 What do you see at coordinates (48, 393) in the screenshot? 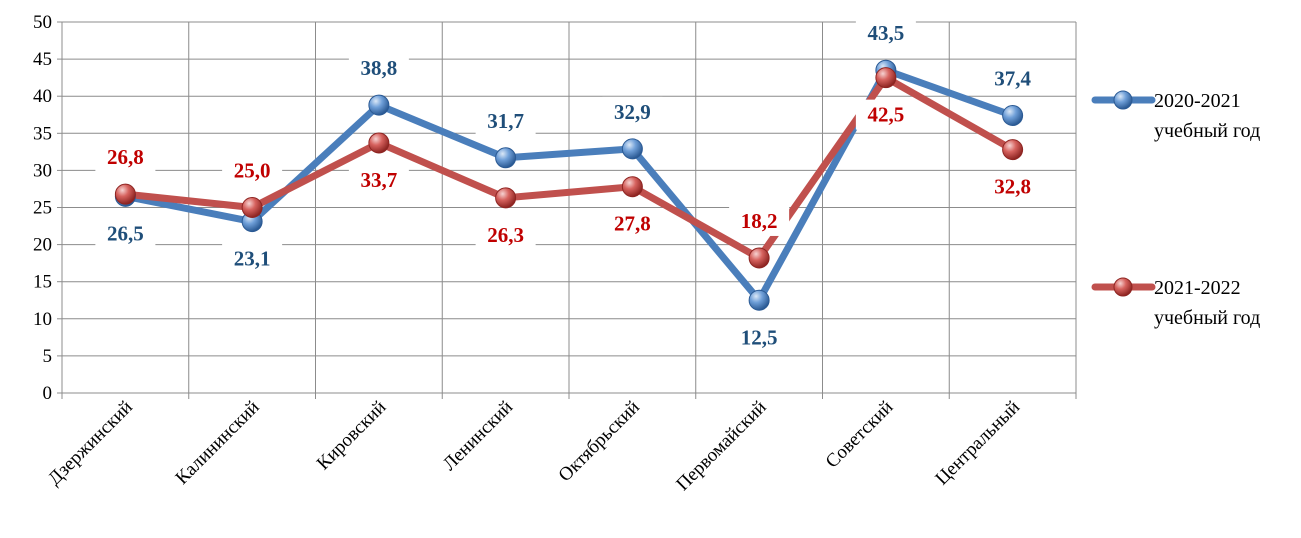
I see `y-tick-label: 0` at bounding box center [48, 393].